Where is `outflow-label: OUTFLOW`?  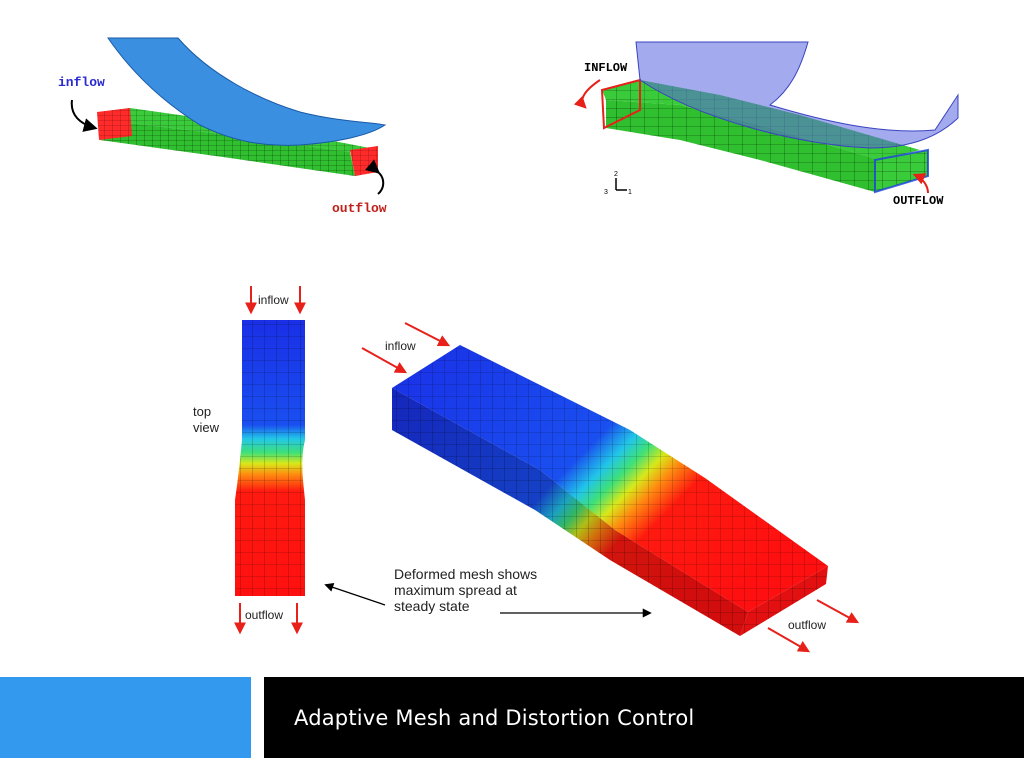
outflow-label: OUTFLOW is located at coordinates (918, 201).